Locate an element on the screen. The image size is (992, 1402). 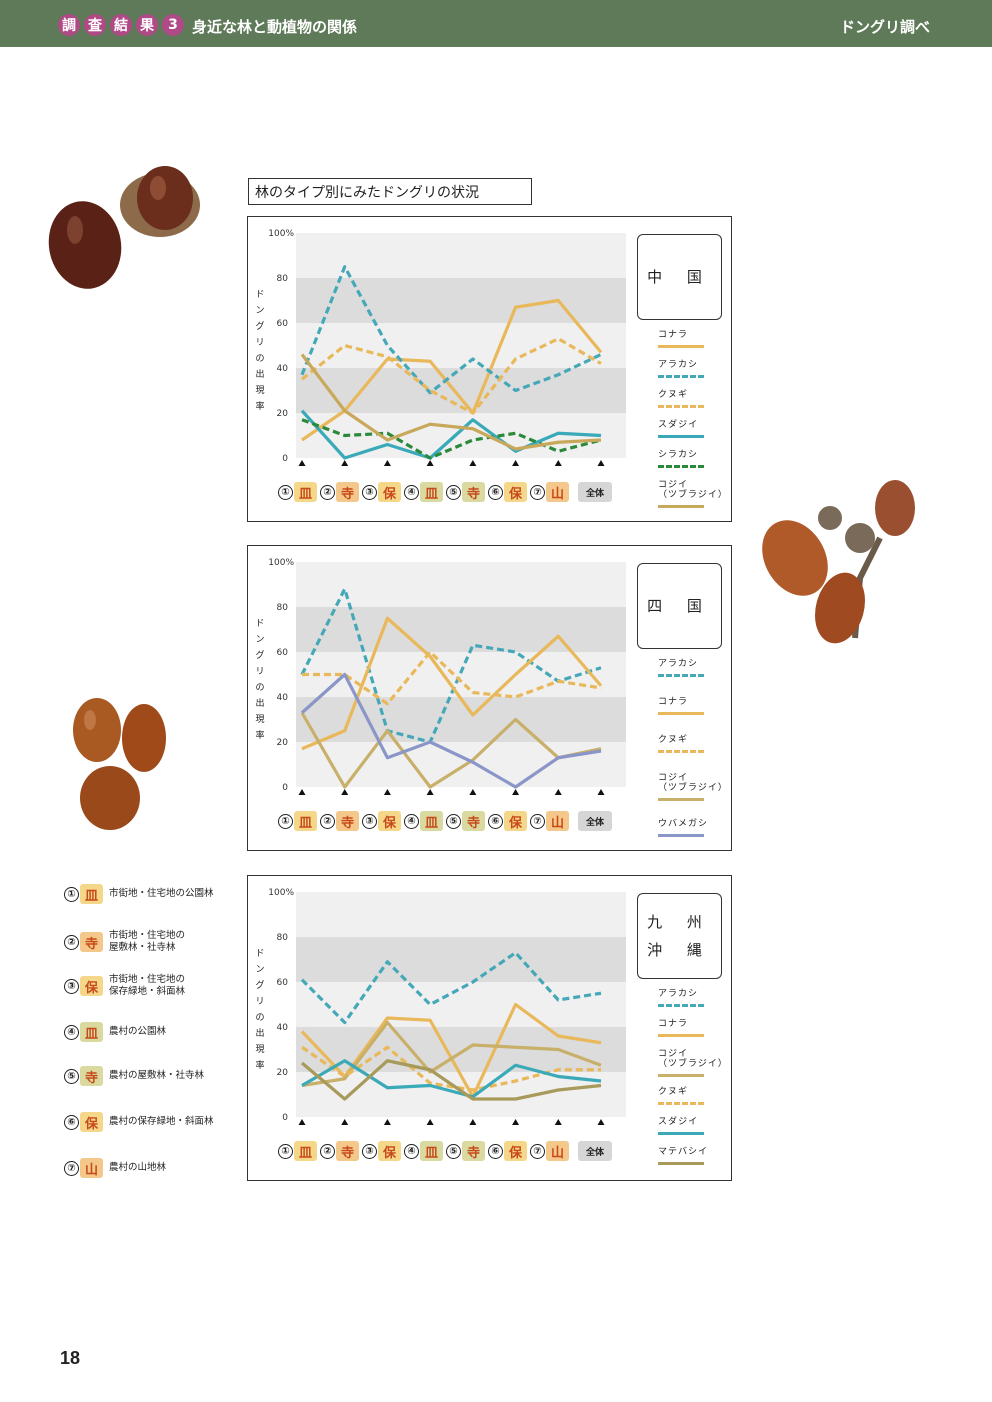
category-key-item: ③ 保市街地・住宅地の 保存緑地・斜面林 is located at coordinates (124, 986).